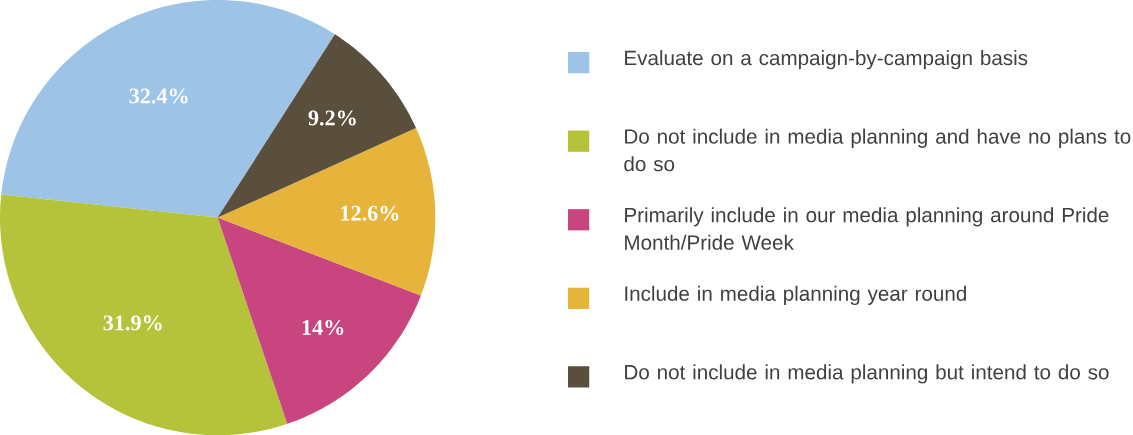 The width and height of the screenshot is (1133, 435). I want to click on data-label: 31.9%, so click(132, 323).